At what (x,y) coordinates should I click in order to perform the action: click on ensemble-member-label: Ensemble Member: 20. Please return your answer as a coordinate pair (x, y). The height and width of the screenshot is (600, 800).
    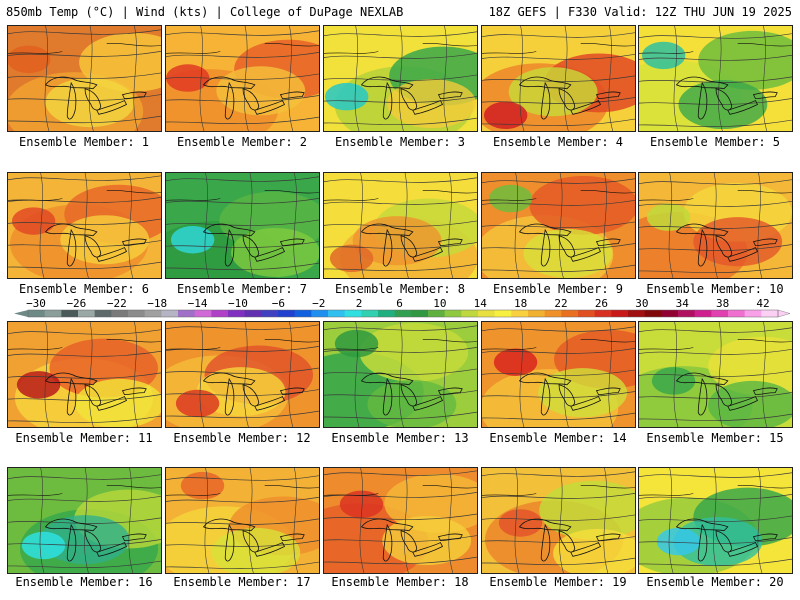
    Looking at the image, I should click on (715, 582).